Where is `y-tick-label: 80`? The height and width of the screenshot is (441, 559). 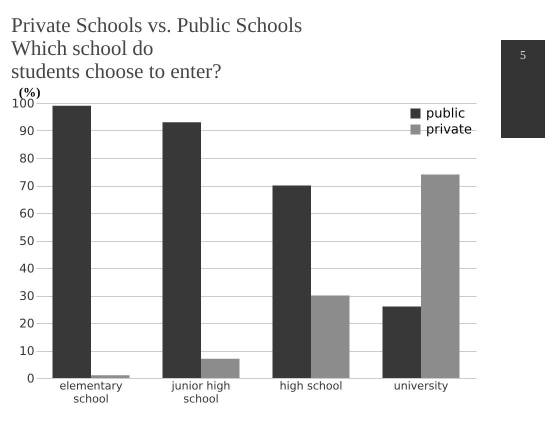
y-tick-label: 80 is located at coordinates (26, 159).